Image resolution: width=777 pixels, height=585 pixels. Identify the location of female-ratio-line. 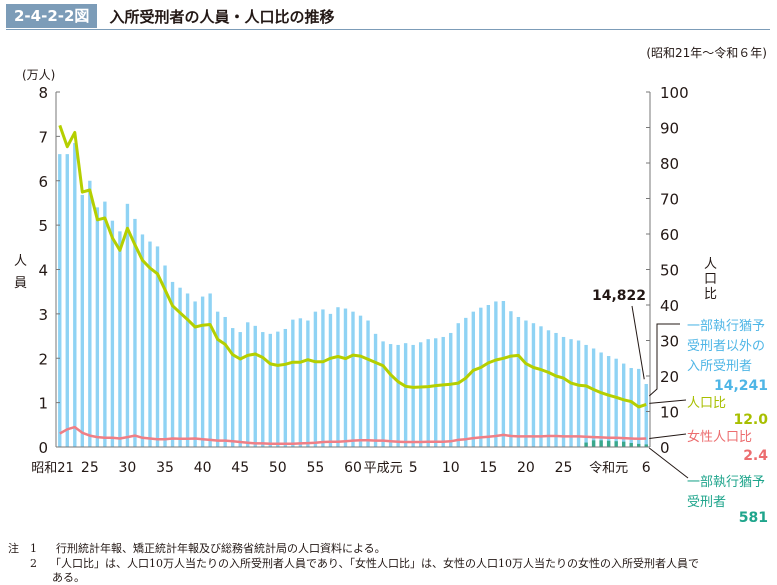
(353, 435).